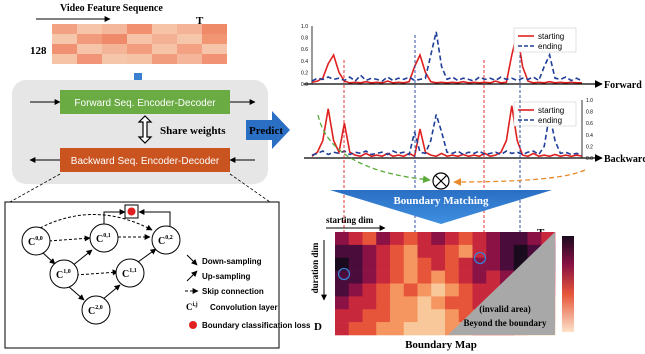 This screenshot has width=645, height=354. I want to click on chart-y-tick: 0.8, so click(304, 39).